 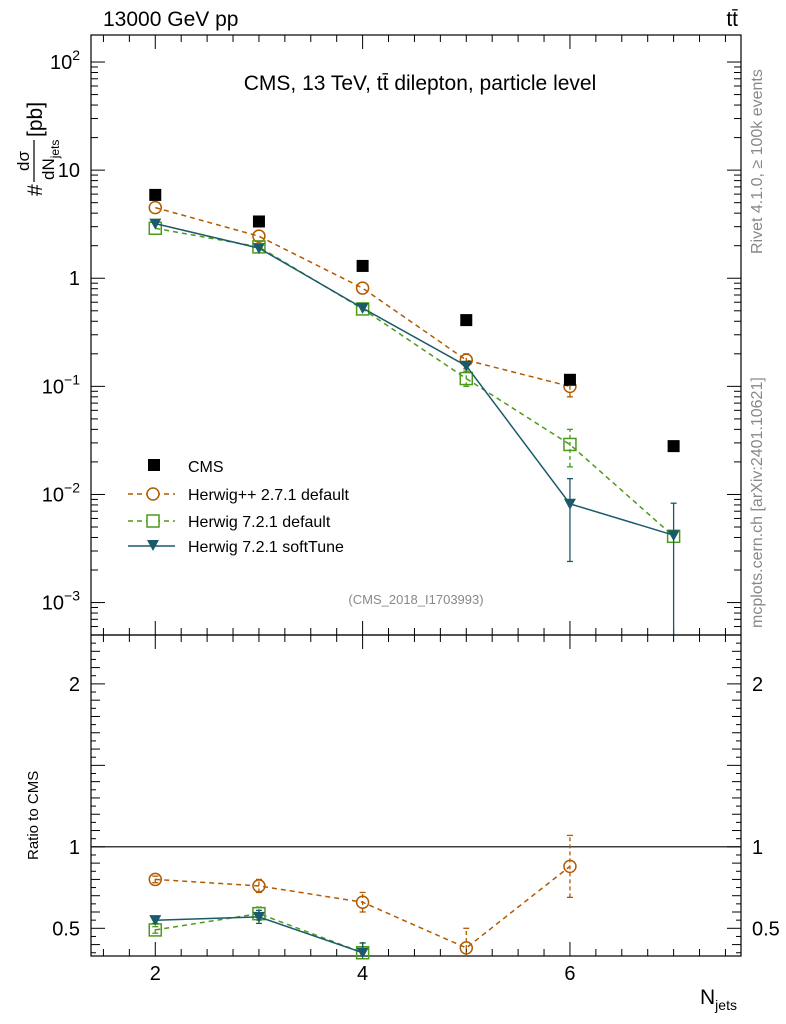 I want to click on x-tick-label: 6, so click(x=569, y=974).